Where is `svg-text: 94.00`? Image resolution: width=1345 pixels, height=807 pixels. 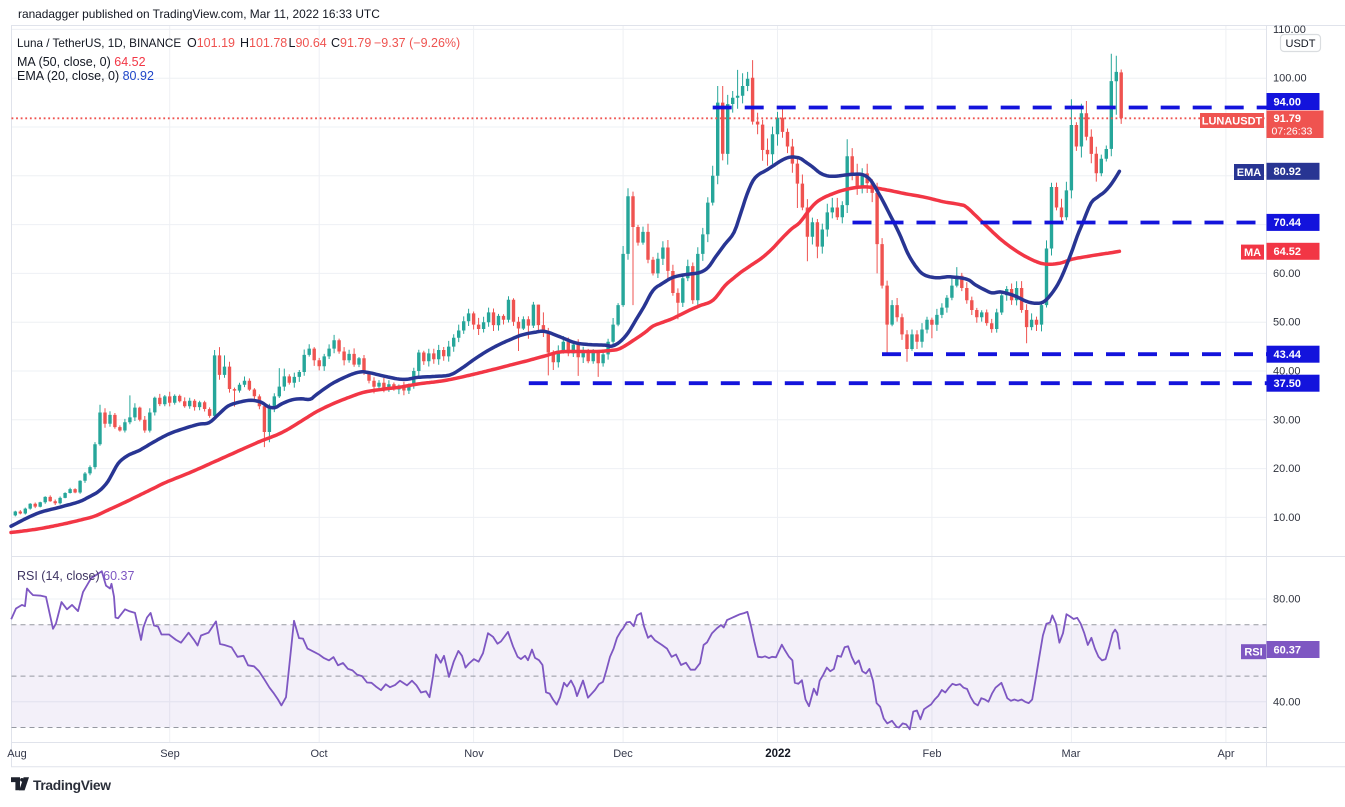 svg-text: 94.00 is located at coordinates (1288, 102).